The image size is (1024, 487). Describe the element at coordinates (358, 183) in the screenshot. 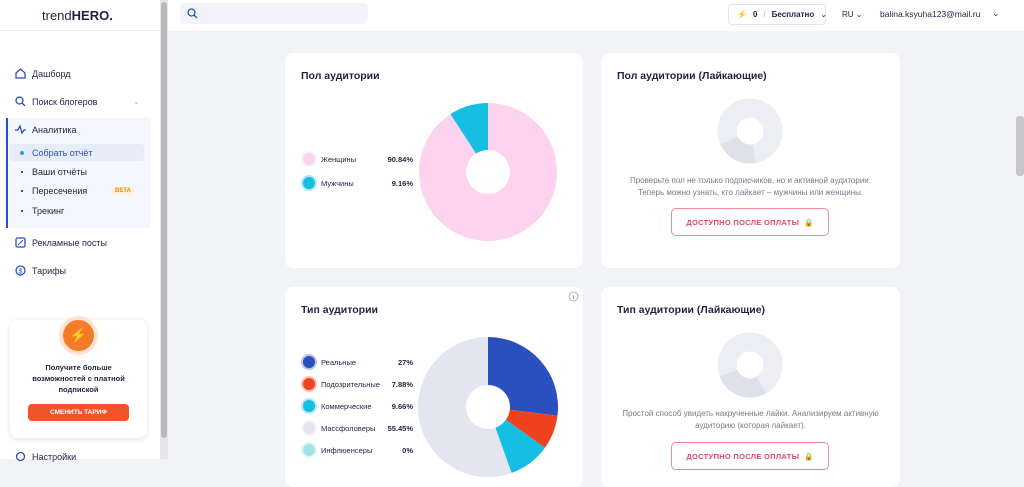

I see `legend-row: Мужчины 9.16%` at that location.